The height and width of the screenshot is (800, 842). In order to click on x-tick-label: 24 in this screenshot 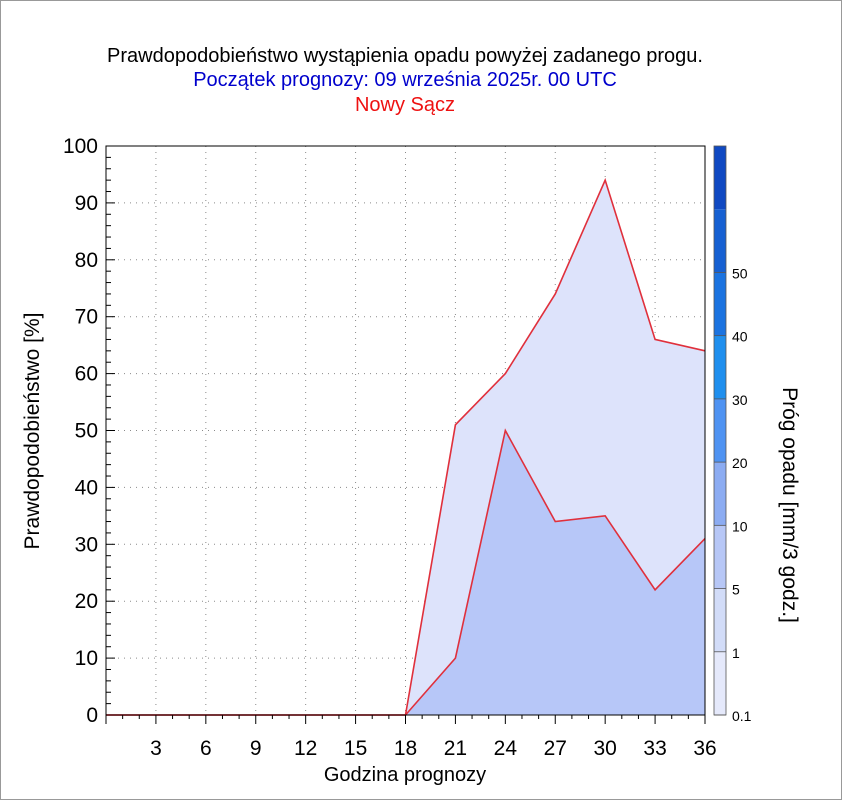, I will do `click(506, 748)`.